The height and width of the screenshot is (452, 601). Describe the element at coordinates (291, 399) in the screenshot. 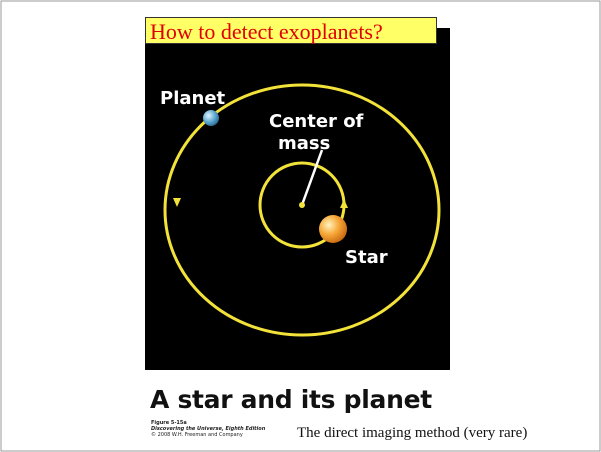

I see `figure-heading: A star and its planet` at that location.